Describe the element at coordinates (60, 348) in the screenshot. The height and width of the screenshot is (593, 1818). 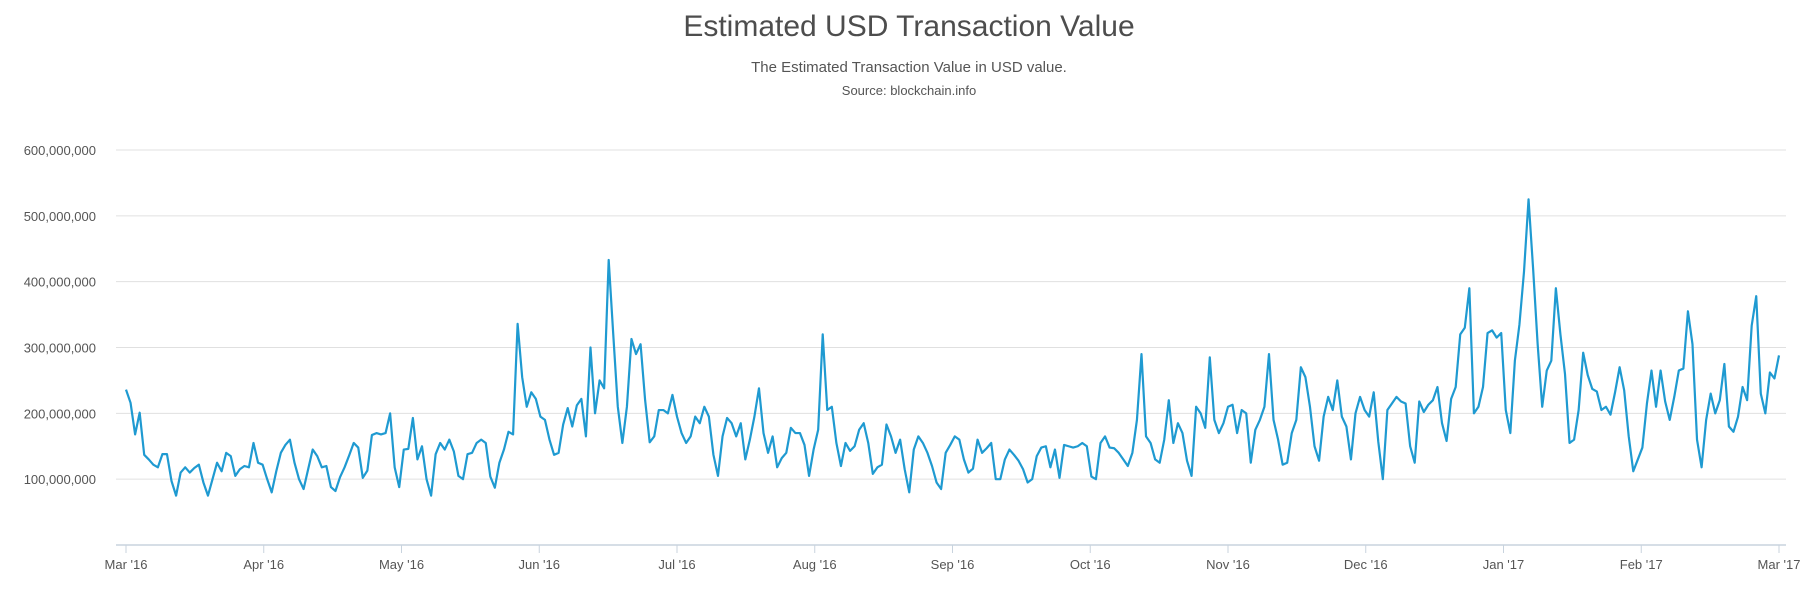
I see `y-tick-label: 300,000,000` at that location.